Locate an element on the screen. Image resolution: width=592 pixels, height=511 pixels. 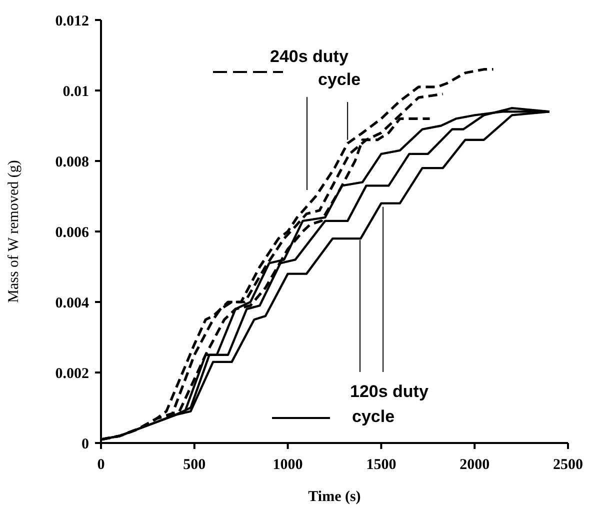
y-tick-label: 0.006 is located at coordinates (72, 232).